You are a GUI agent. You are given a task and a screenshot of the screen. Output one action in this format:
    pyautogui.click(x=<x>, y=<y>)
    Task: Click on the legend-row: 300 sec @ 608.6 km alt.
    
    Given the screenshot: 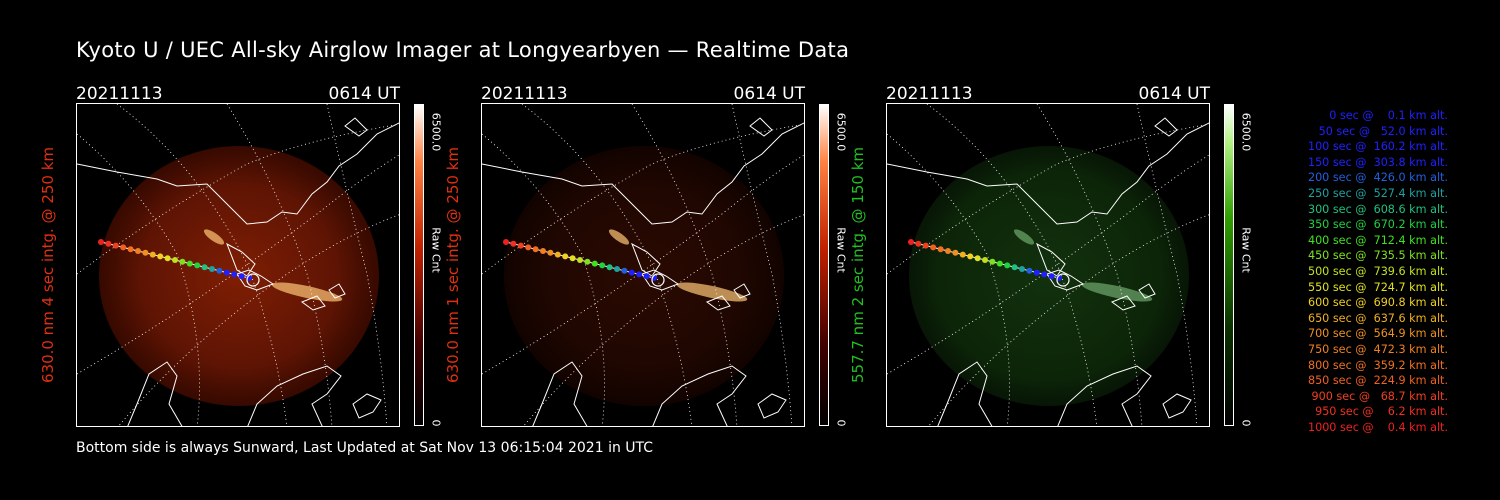 What is the action you would take?
    pyautogui.click(x=1376, y=209)
    